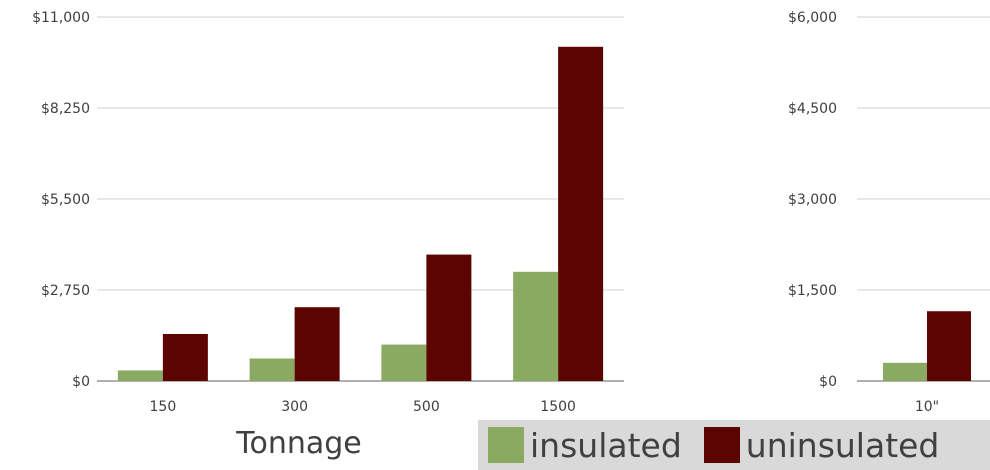  I want to click on legend-label-insulated: insulated, so click(606, 445).